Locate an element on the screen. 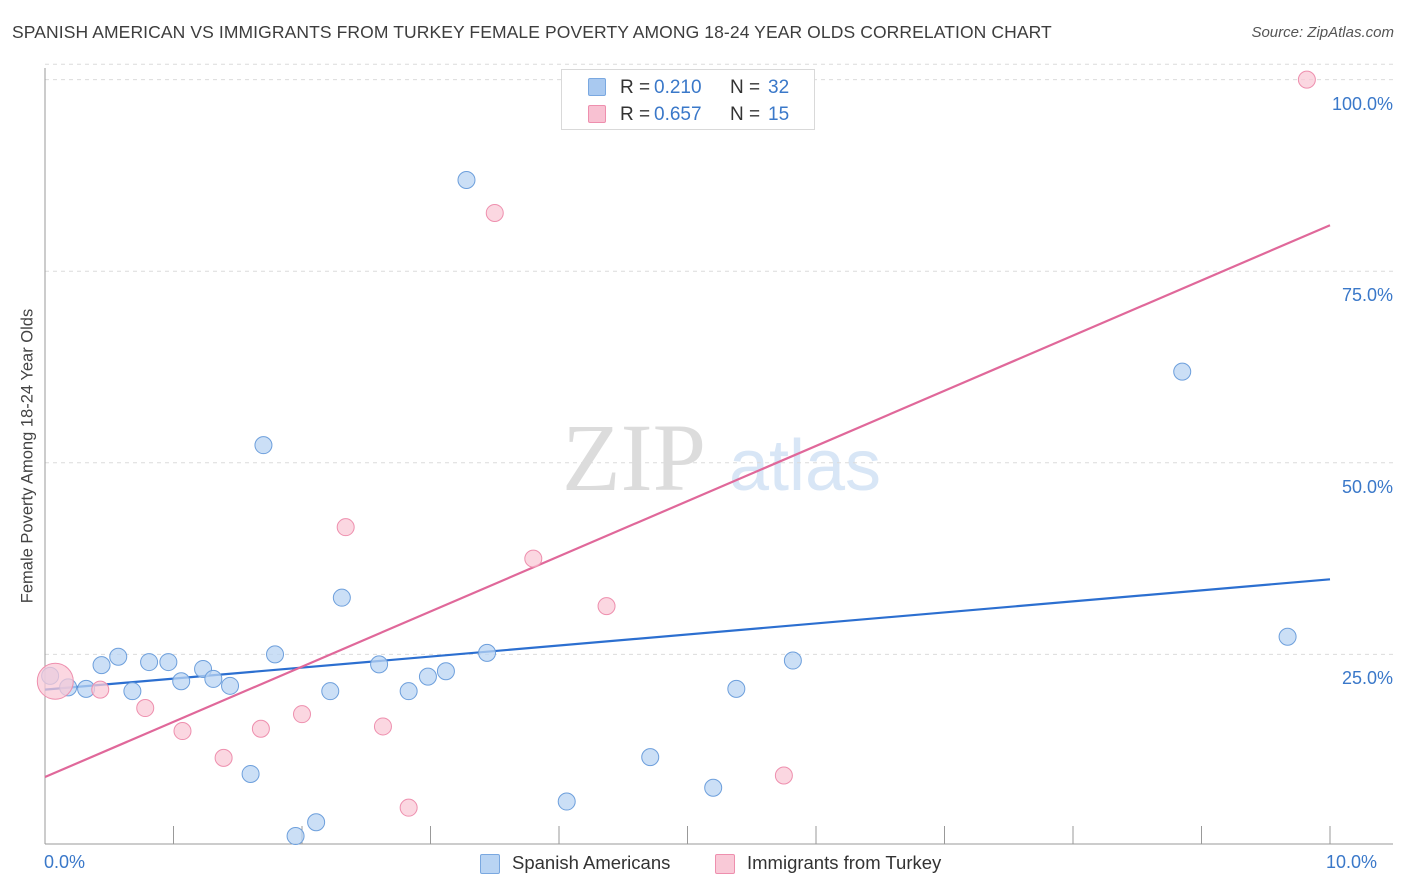 This screenshot has height=892, width=1406. legend-n-value: 15 is located at coordinates (779, 114).